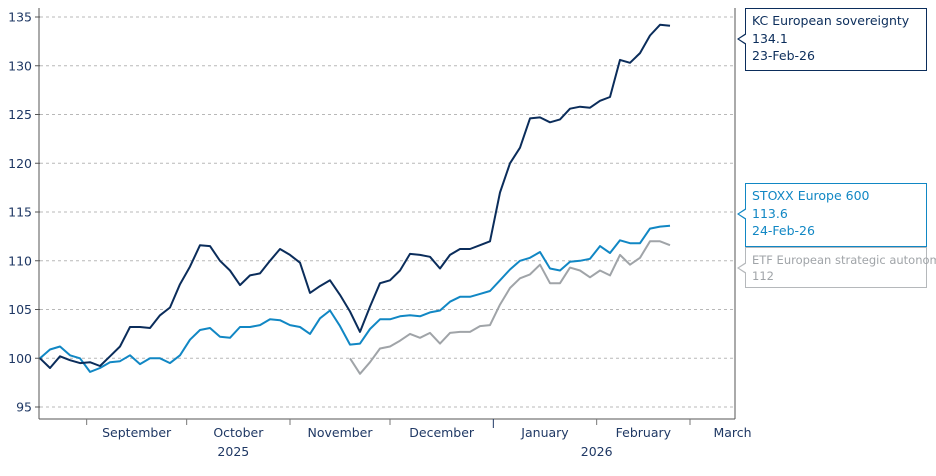  I want to click on series-line-etf-european-strategic-autonomy, so click(510, 307).